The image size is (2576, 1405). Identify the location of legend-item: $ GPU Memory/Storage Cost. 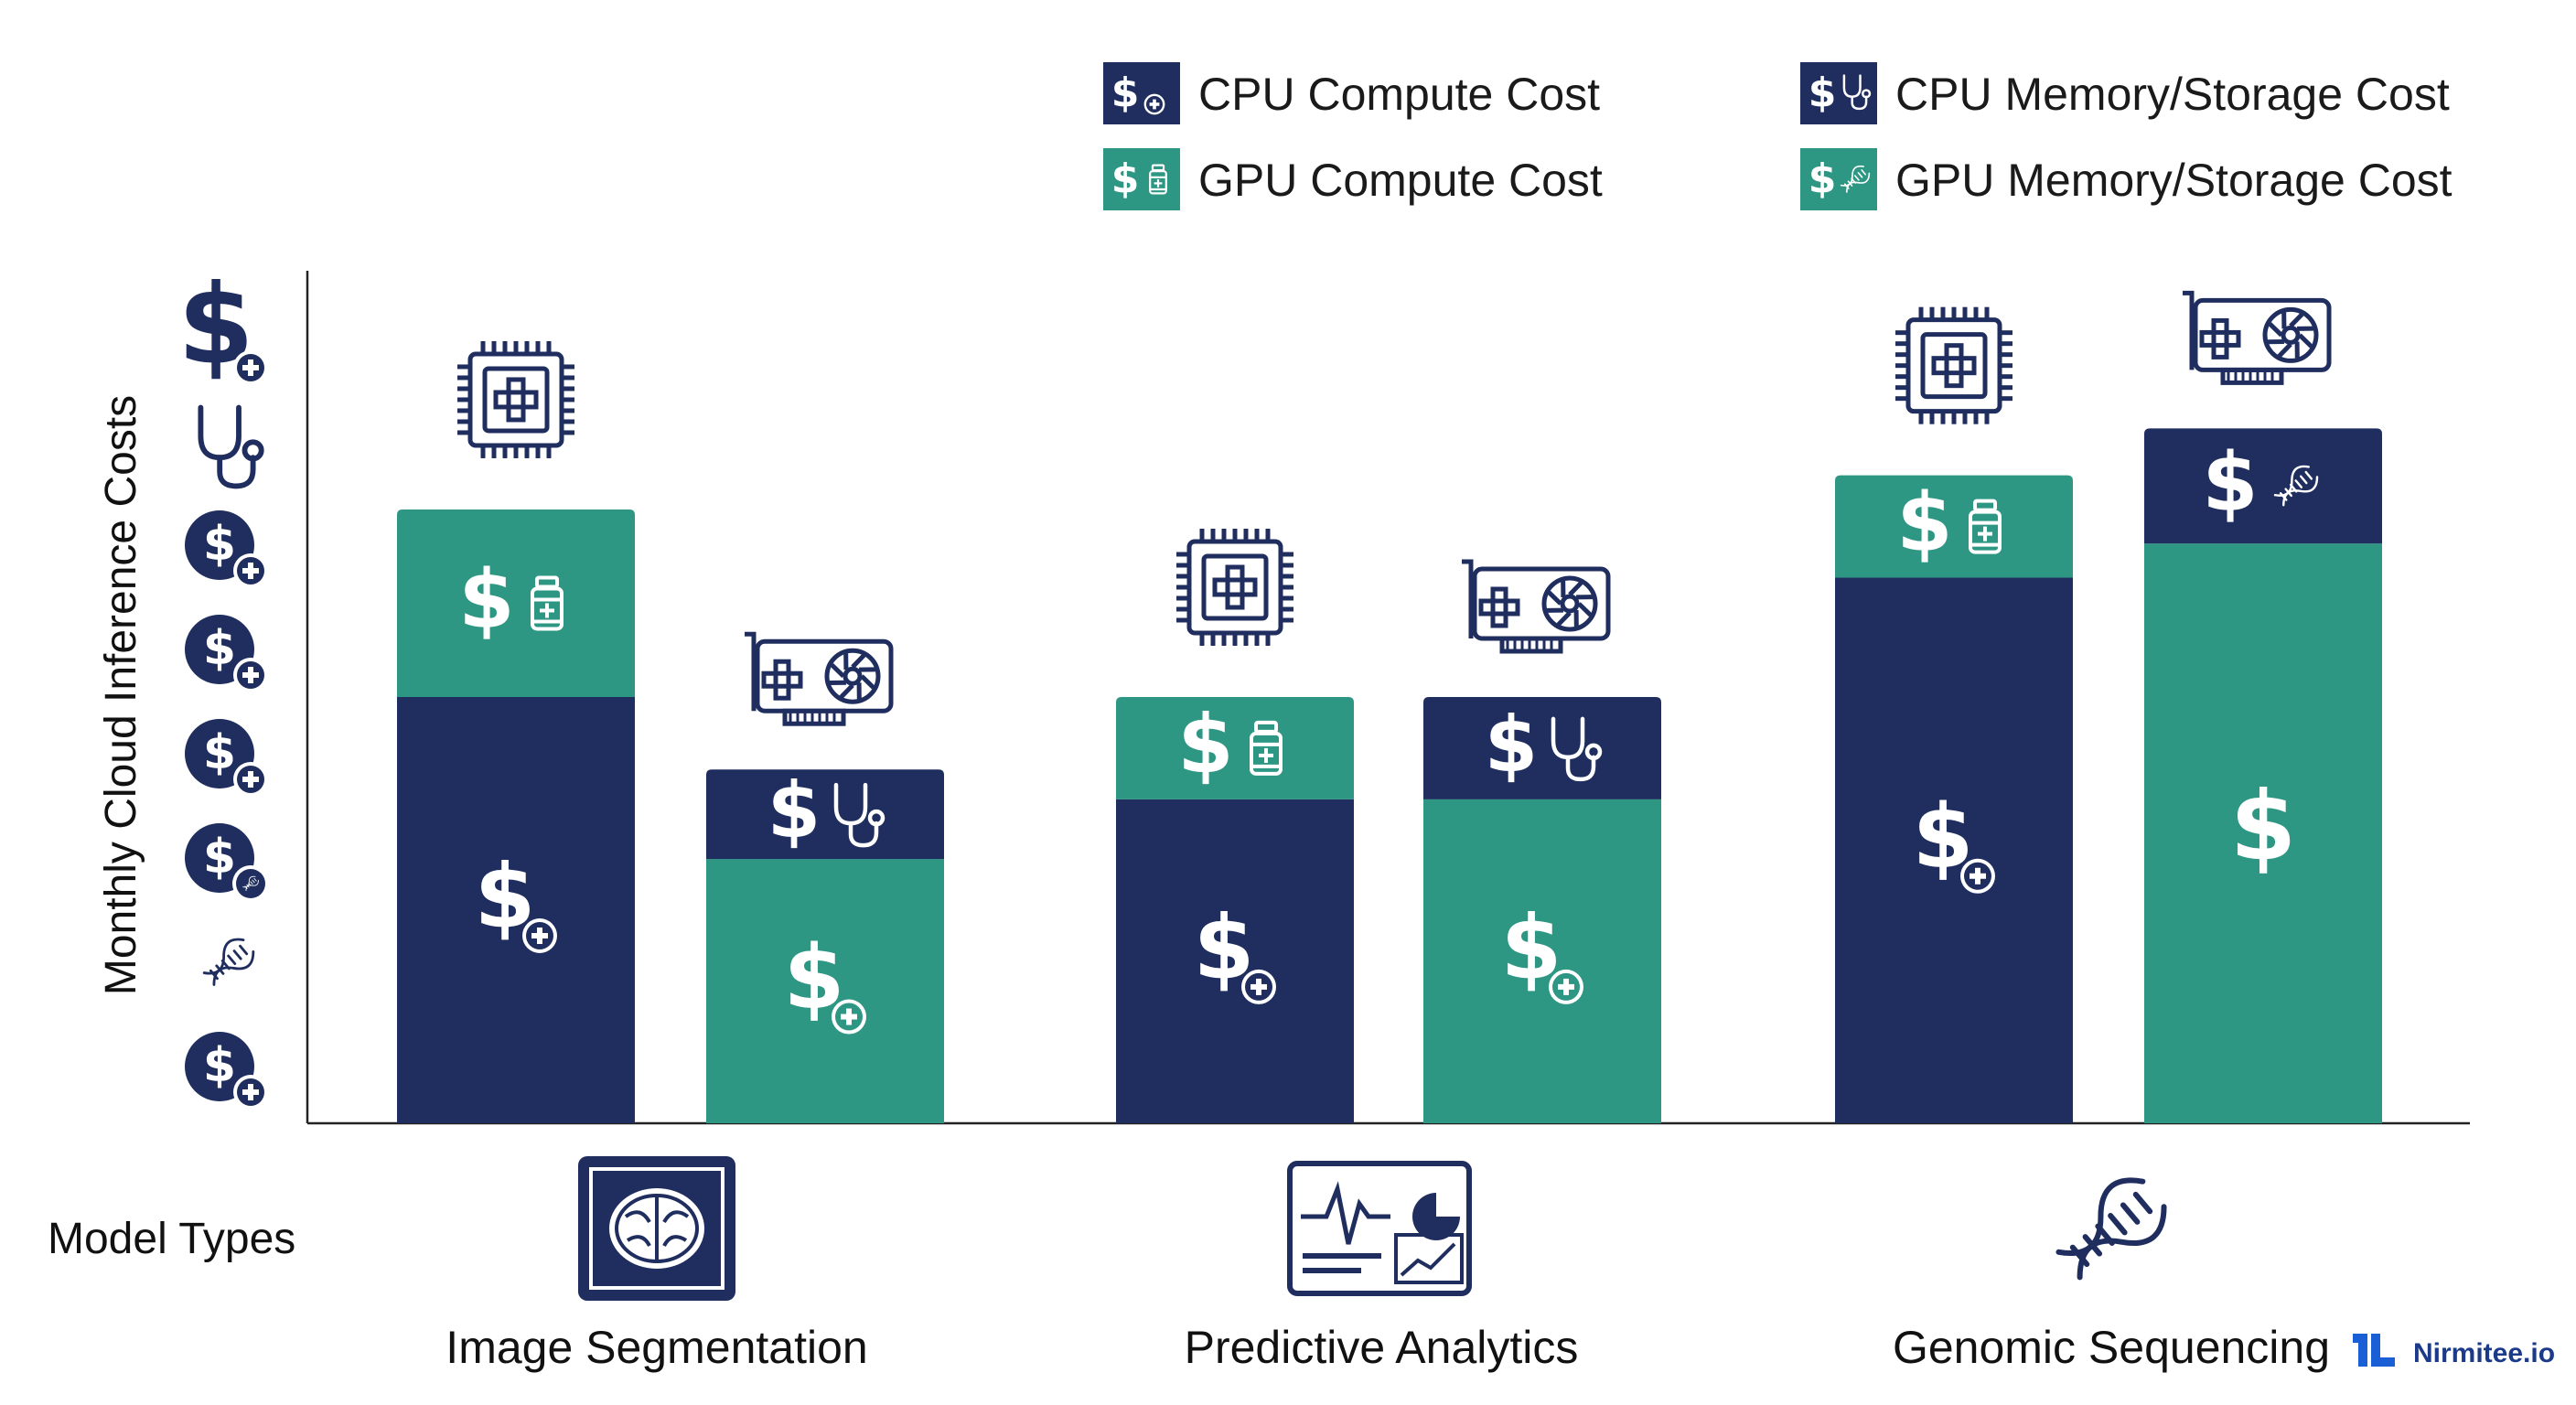
(2126, 179).